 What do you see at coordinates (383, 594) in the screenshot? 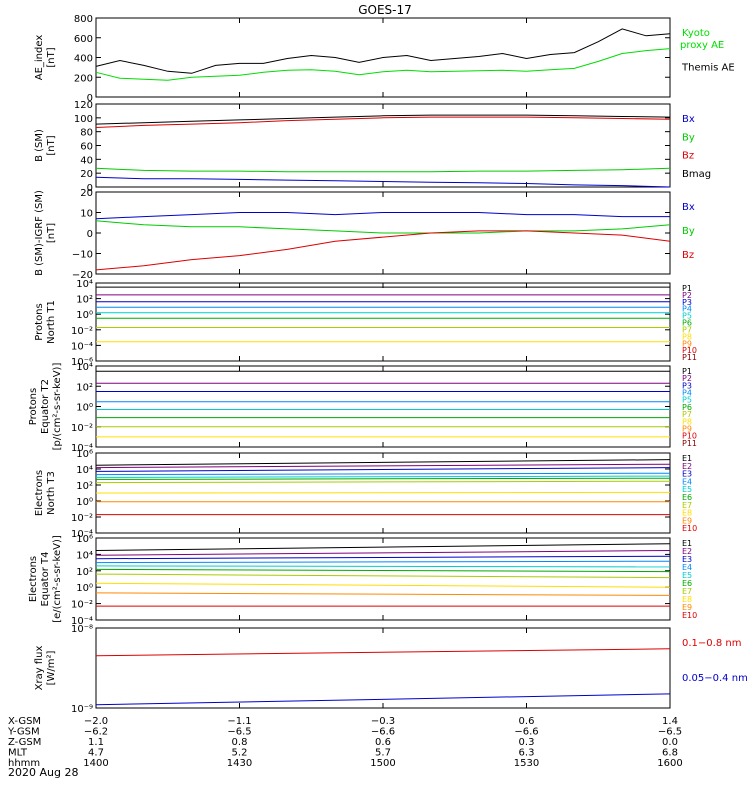
I see `series-line-e9` at bounding box center [383, 594].